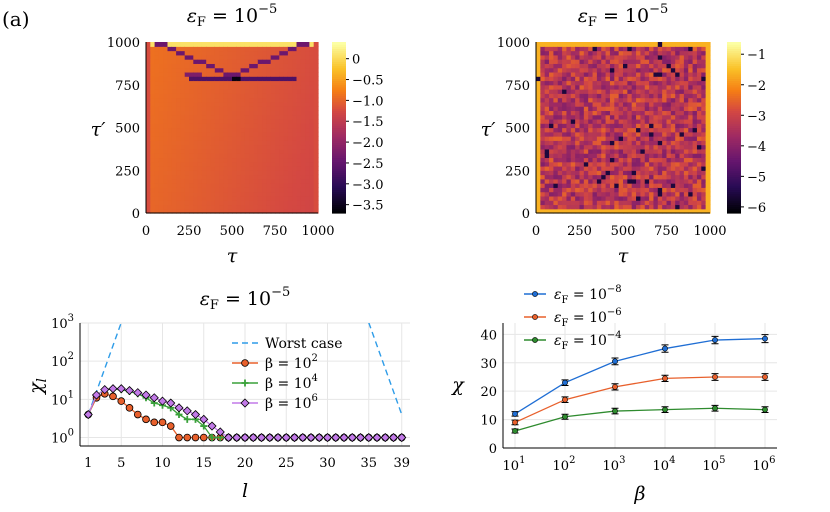 The image size is (830, 512). I want to click on y-tick-label: 40, so click(488, 335).